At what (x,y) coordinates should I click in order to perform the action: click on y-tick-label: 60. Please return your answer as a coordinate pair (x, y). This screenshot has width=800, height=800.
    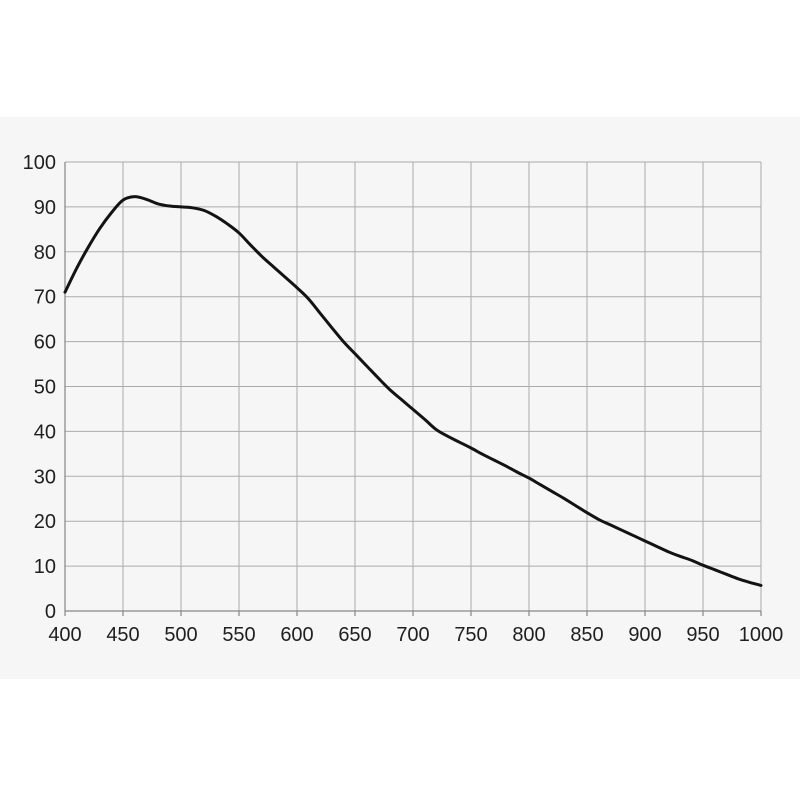
    Looking at the image, I should click on (45, 343).